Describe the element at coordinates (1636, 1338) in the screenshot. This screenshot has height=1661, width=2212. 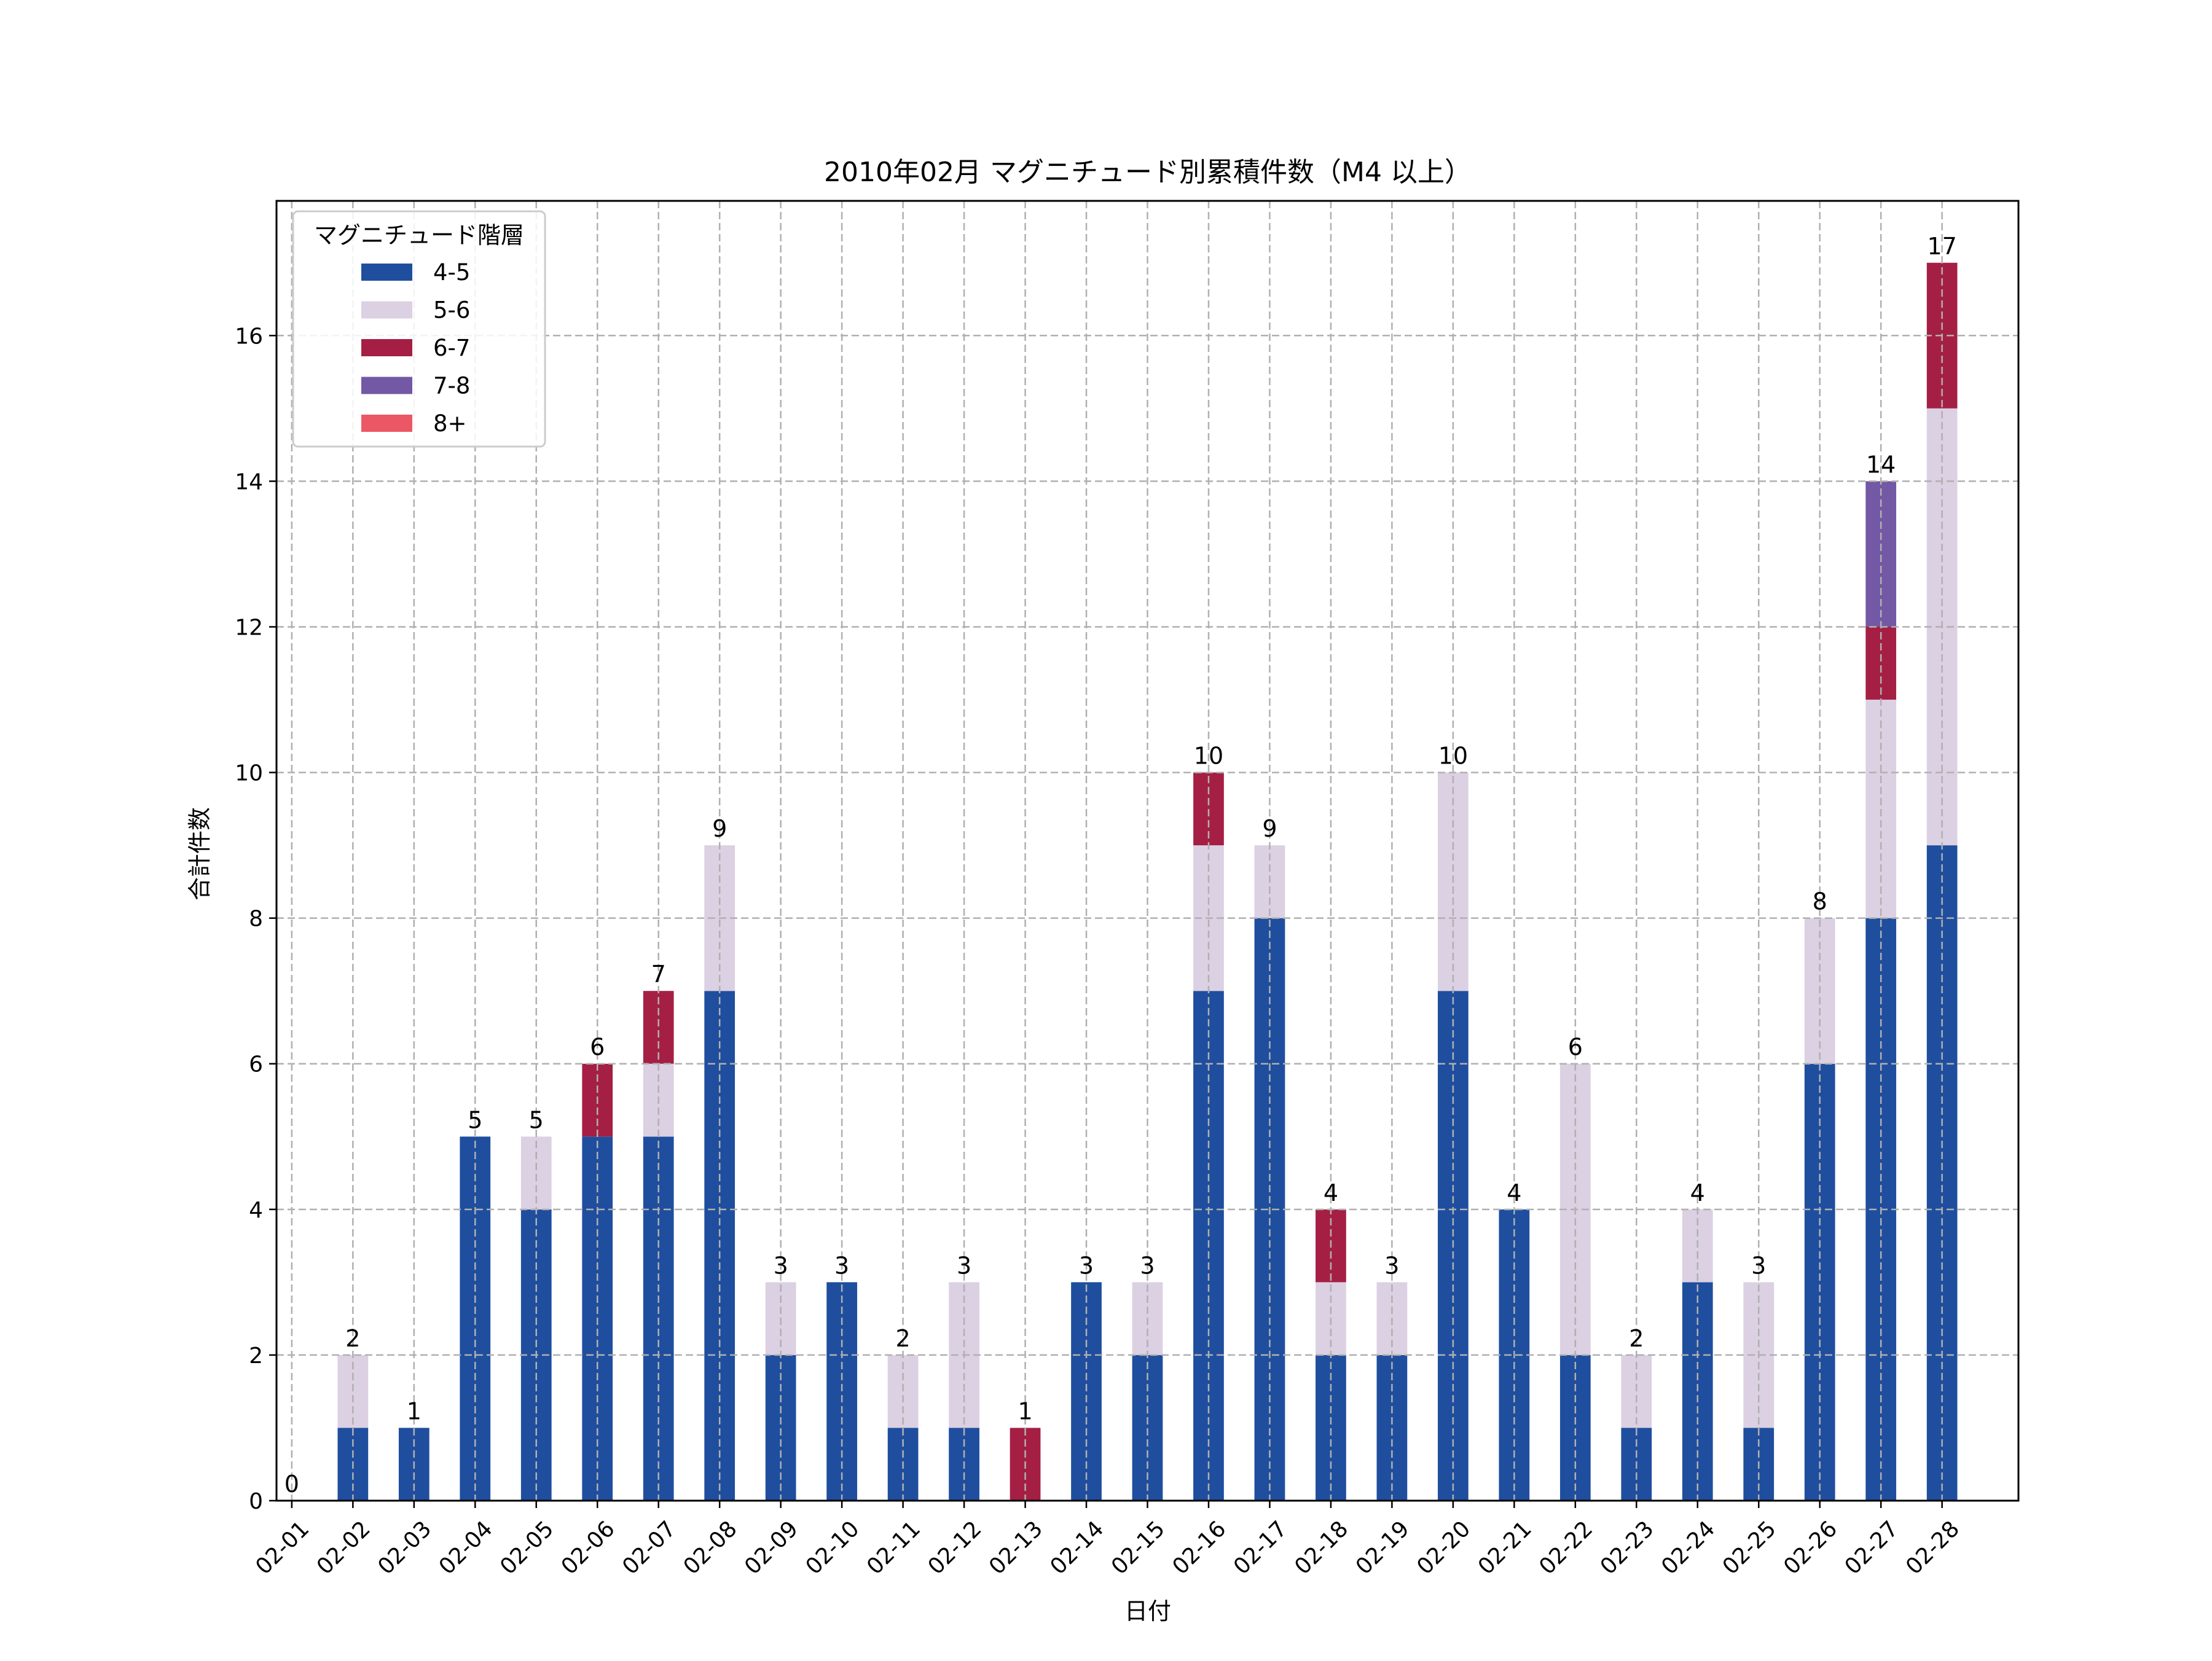
I see `bar-total-label-02-23: 2` at that location.